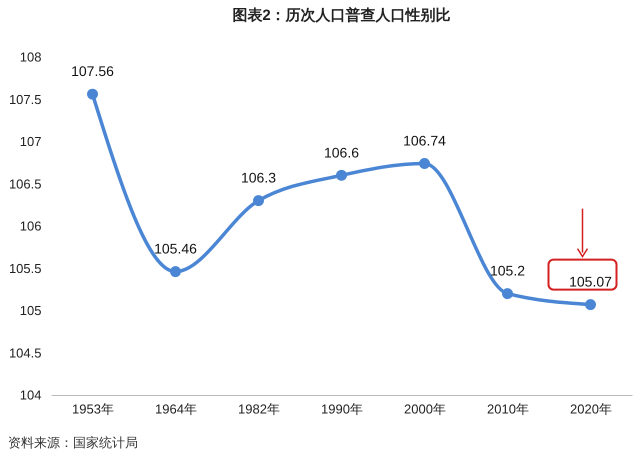  I want to click on y-tick-label: 107, so click(31, 141).